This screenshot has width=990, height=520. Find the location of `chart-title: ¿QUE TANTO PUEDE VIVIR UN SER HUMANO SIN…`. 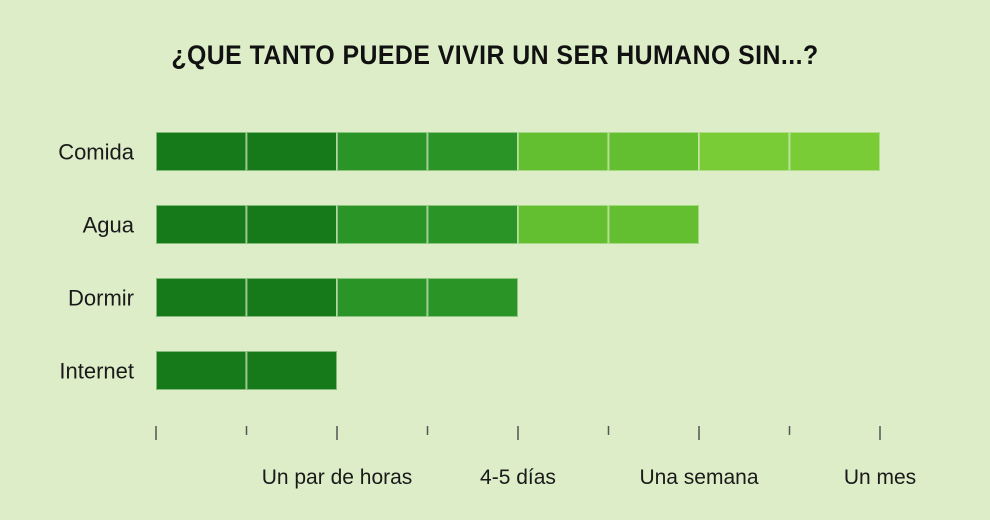

chart-title: ¿QUE TANTO PUEDE VIVIR UN SER HUMANO SIN… is located at coordinates (495, 55).